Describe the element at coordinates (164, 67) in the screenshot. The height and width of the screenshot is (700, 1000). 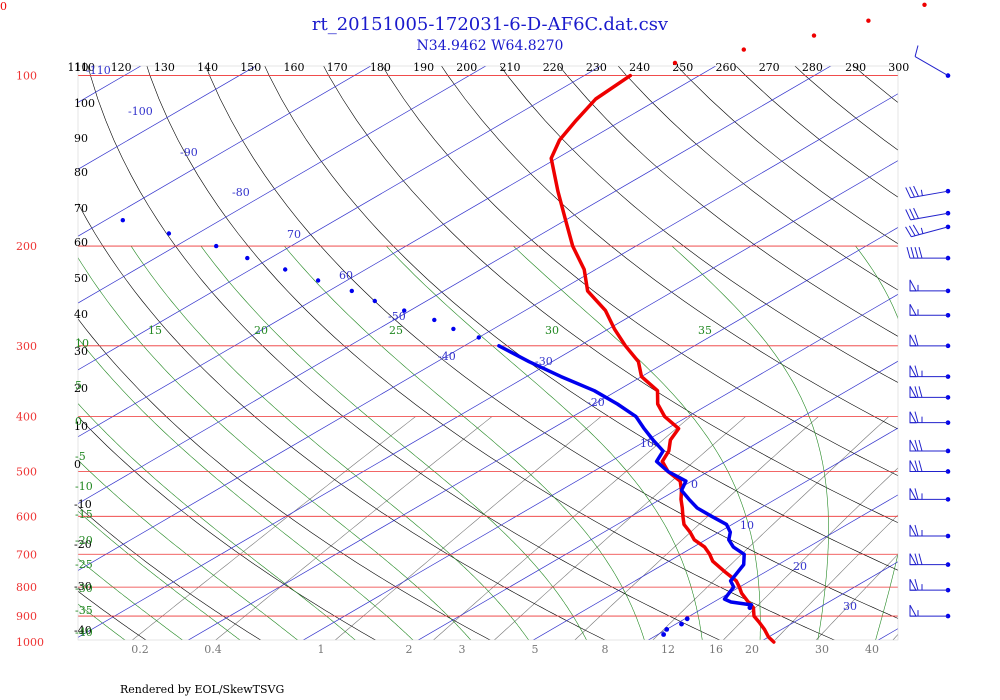
I see `theta-top-label: 130` at that location.